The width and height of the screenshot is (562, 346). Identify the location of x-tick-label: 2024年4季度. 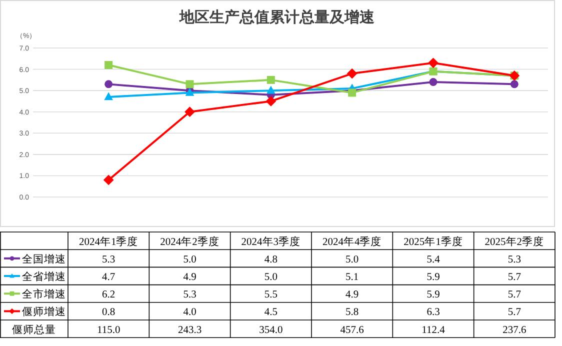
(352, 241).